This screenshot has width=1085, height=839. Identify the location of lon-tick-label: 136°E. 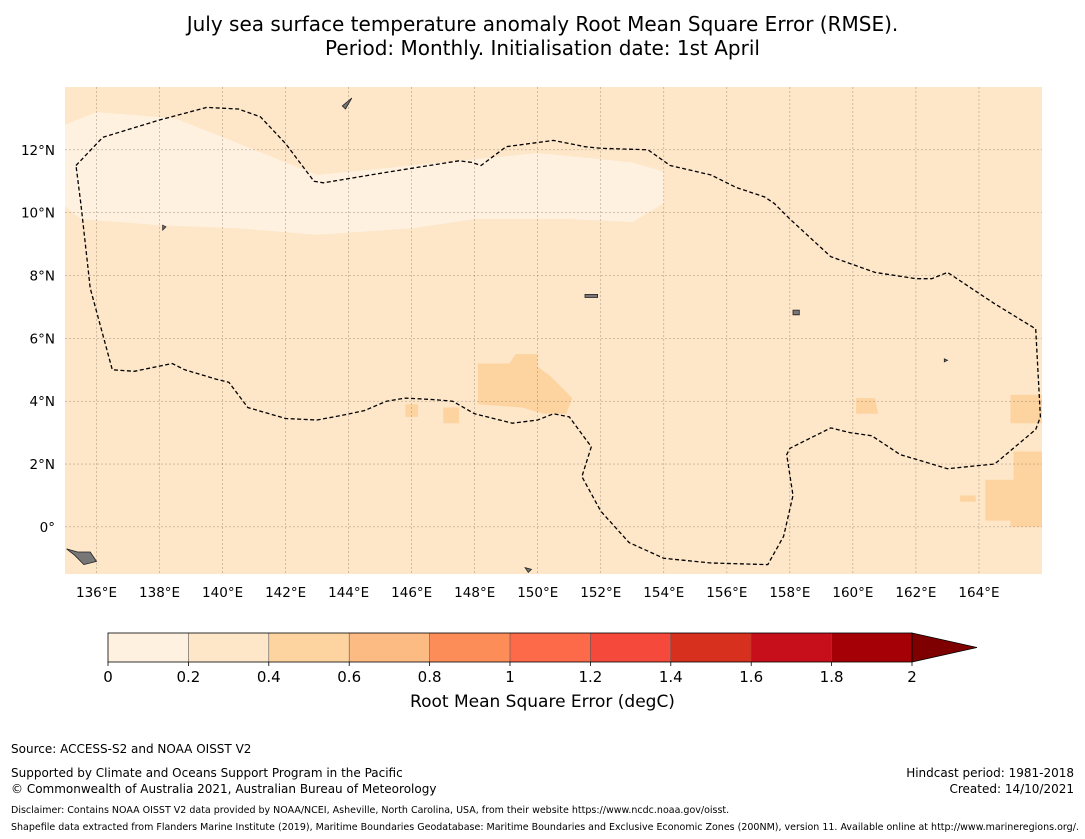
(96, 593).